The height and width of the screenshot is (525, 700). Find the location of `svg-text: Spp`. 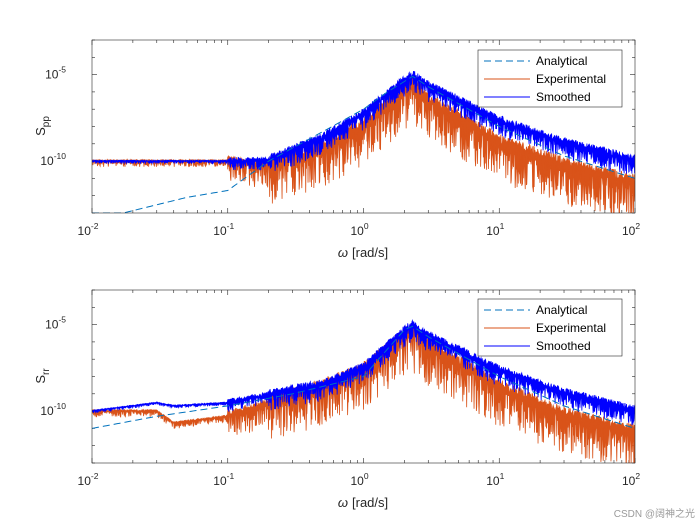

svg-text: Spp is located at coordinates (42, 126).